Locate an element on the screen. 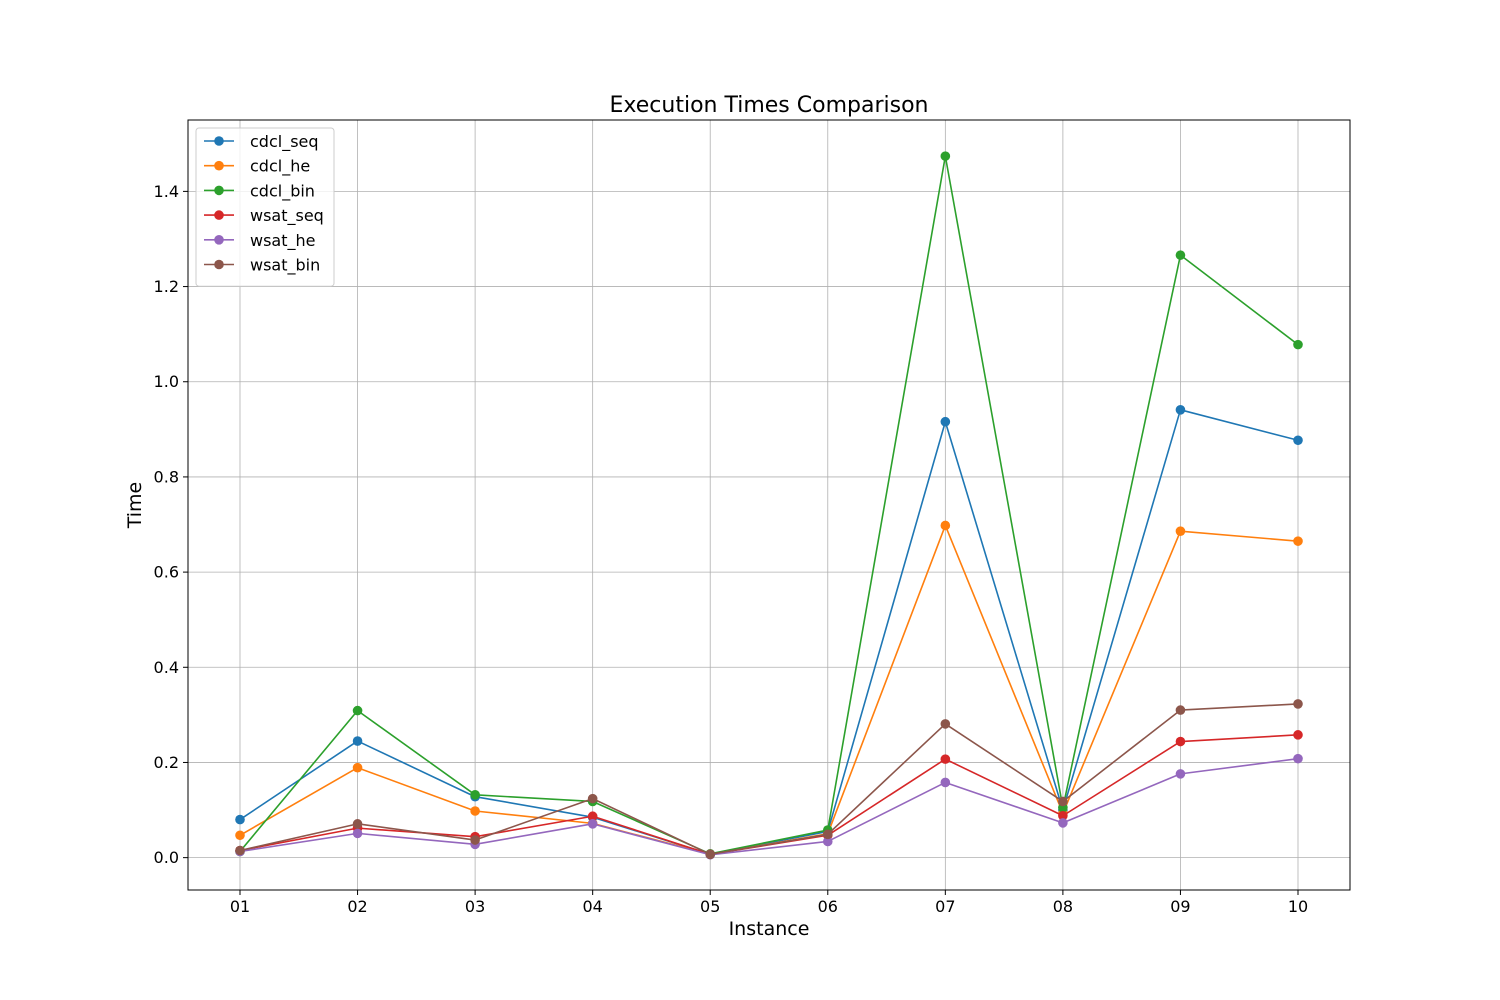  y-tick-label: 1.0 is located at coordinates (166, 381).